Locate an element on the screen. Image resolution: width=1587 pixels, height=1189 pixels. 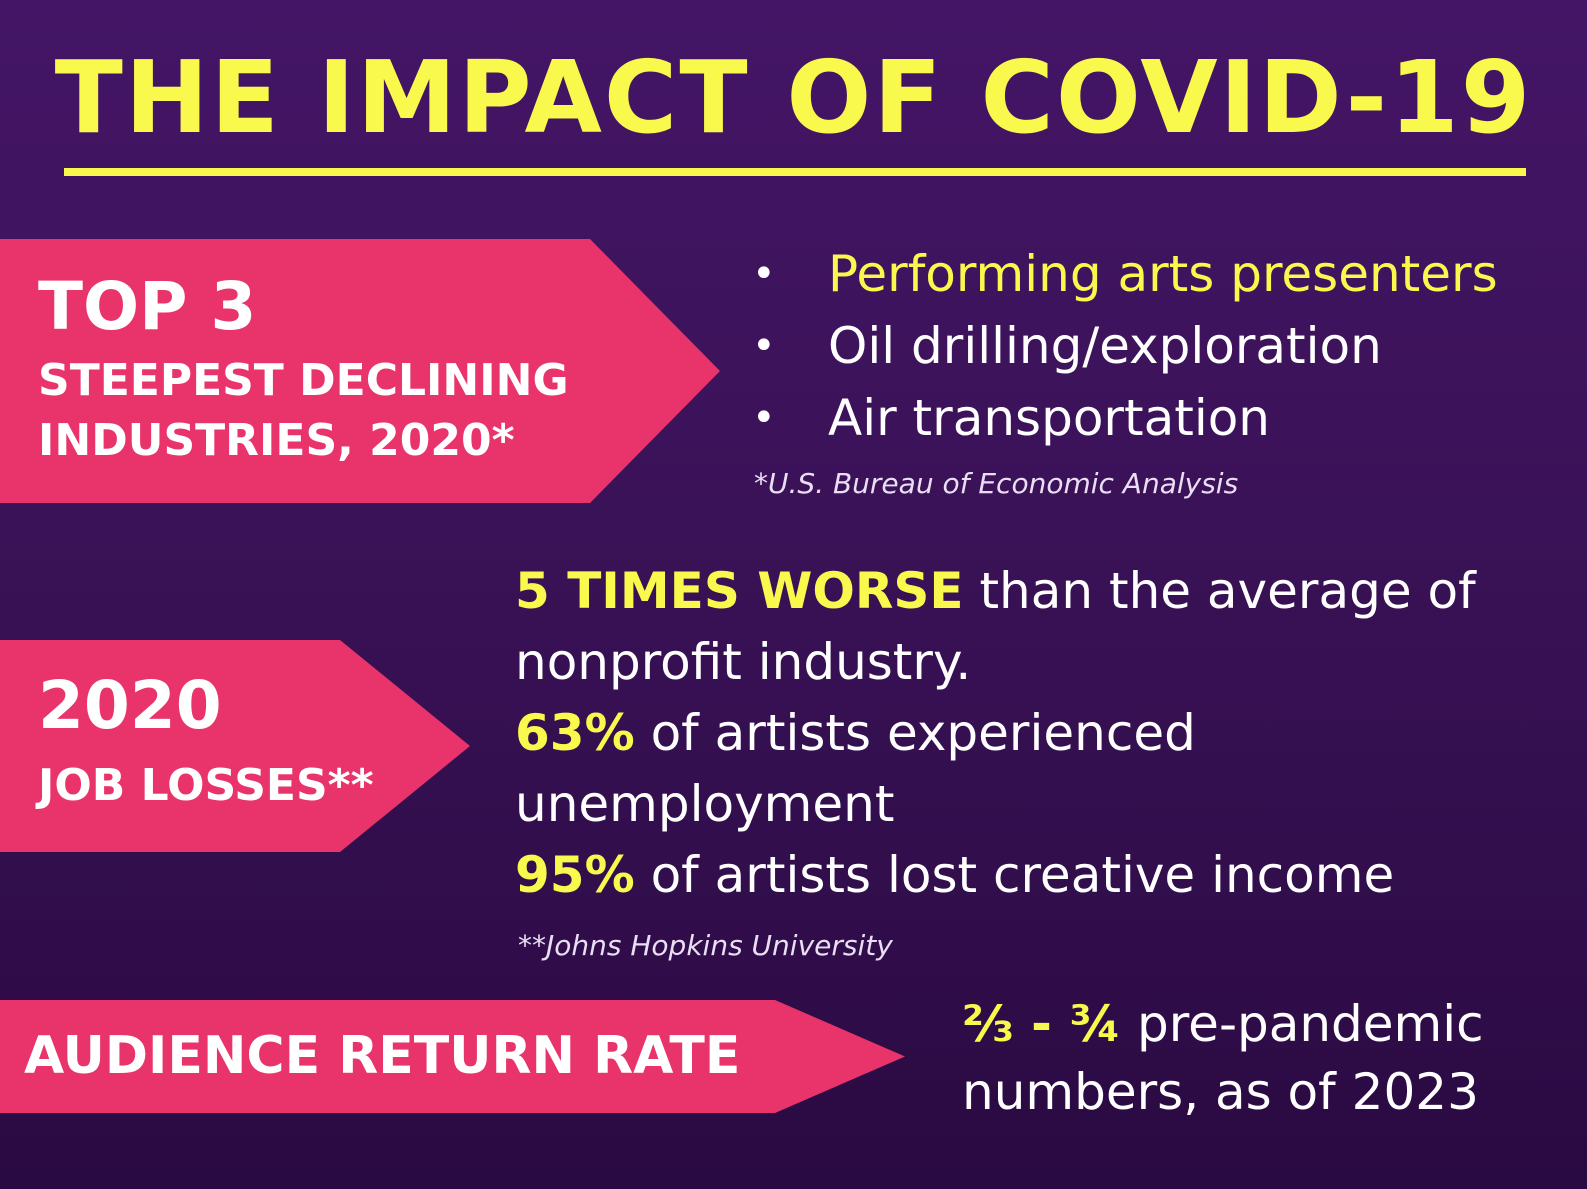
source-note-bea: *U.S. Bureau of Economic Analysis is located at coordinates (996, 483).